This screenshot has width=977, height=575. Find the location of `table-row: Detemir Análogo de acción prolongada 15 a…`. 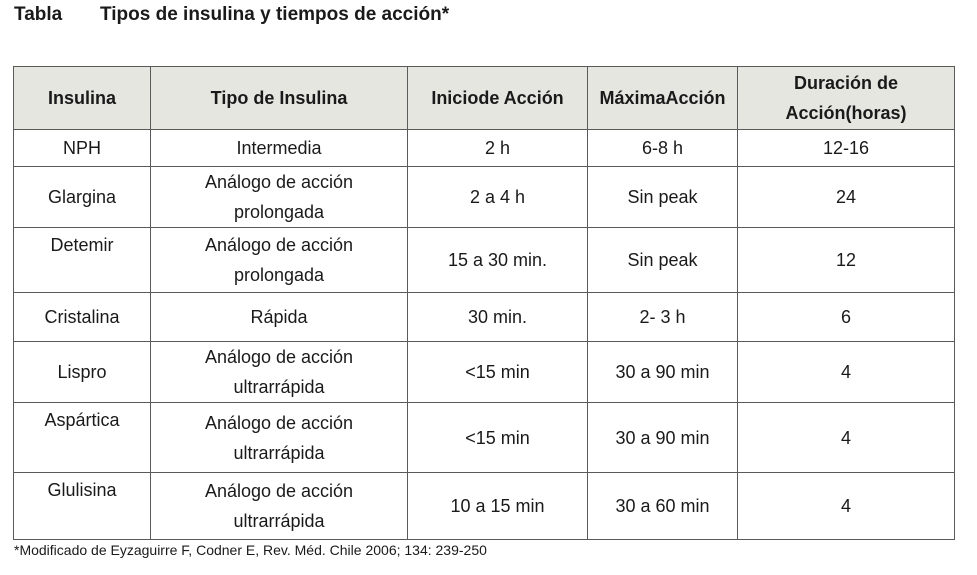

table-row: Detemir Análogo de acción prolongada 15 a… is located at coordinates (484, 260).